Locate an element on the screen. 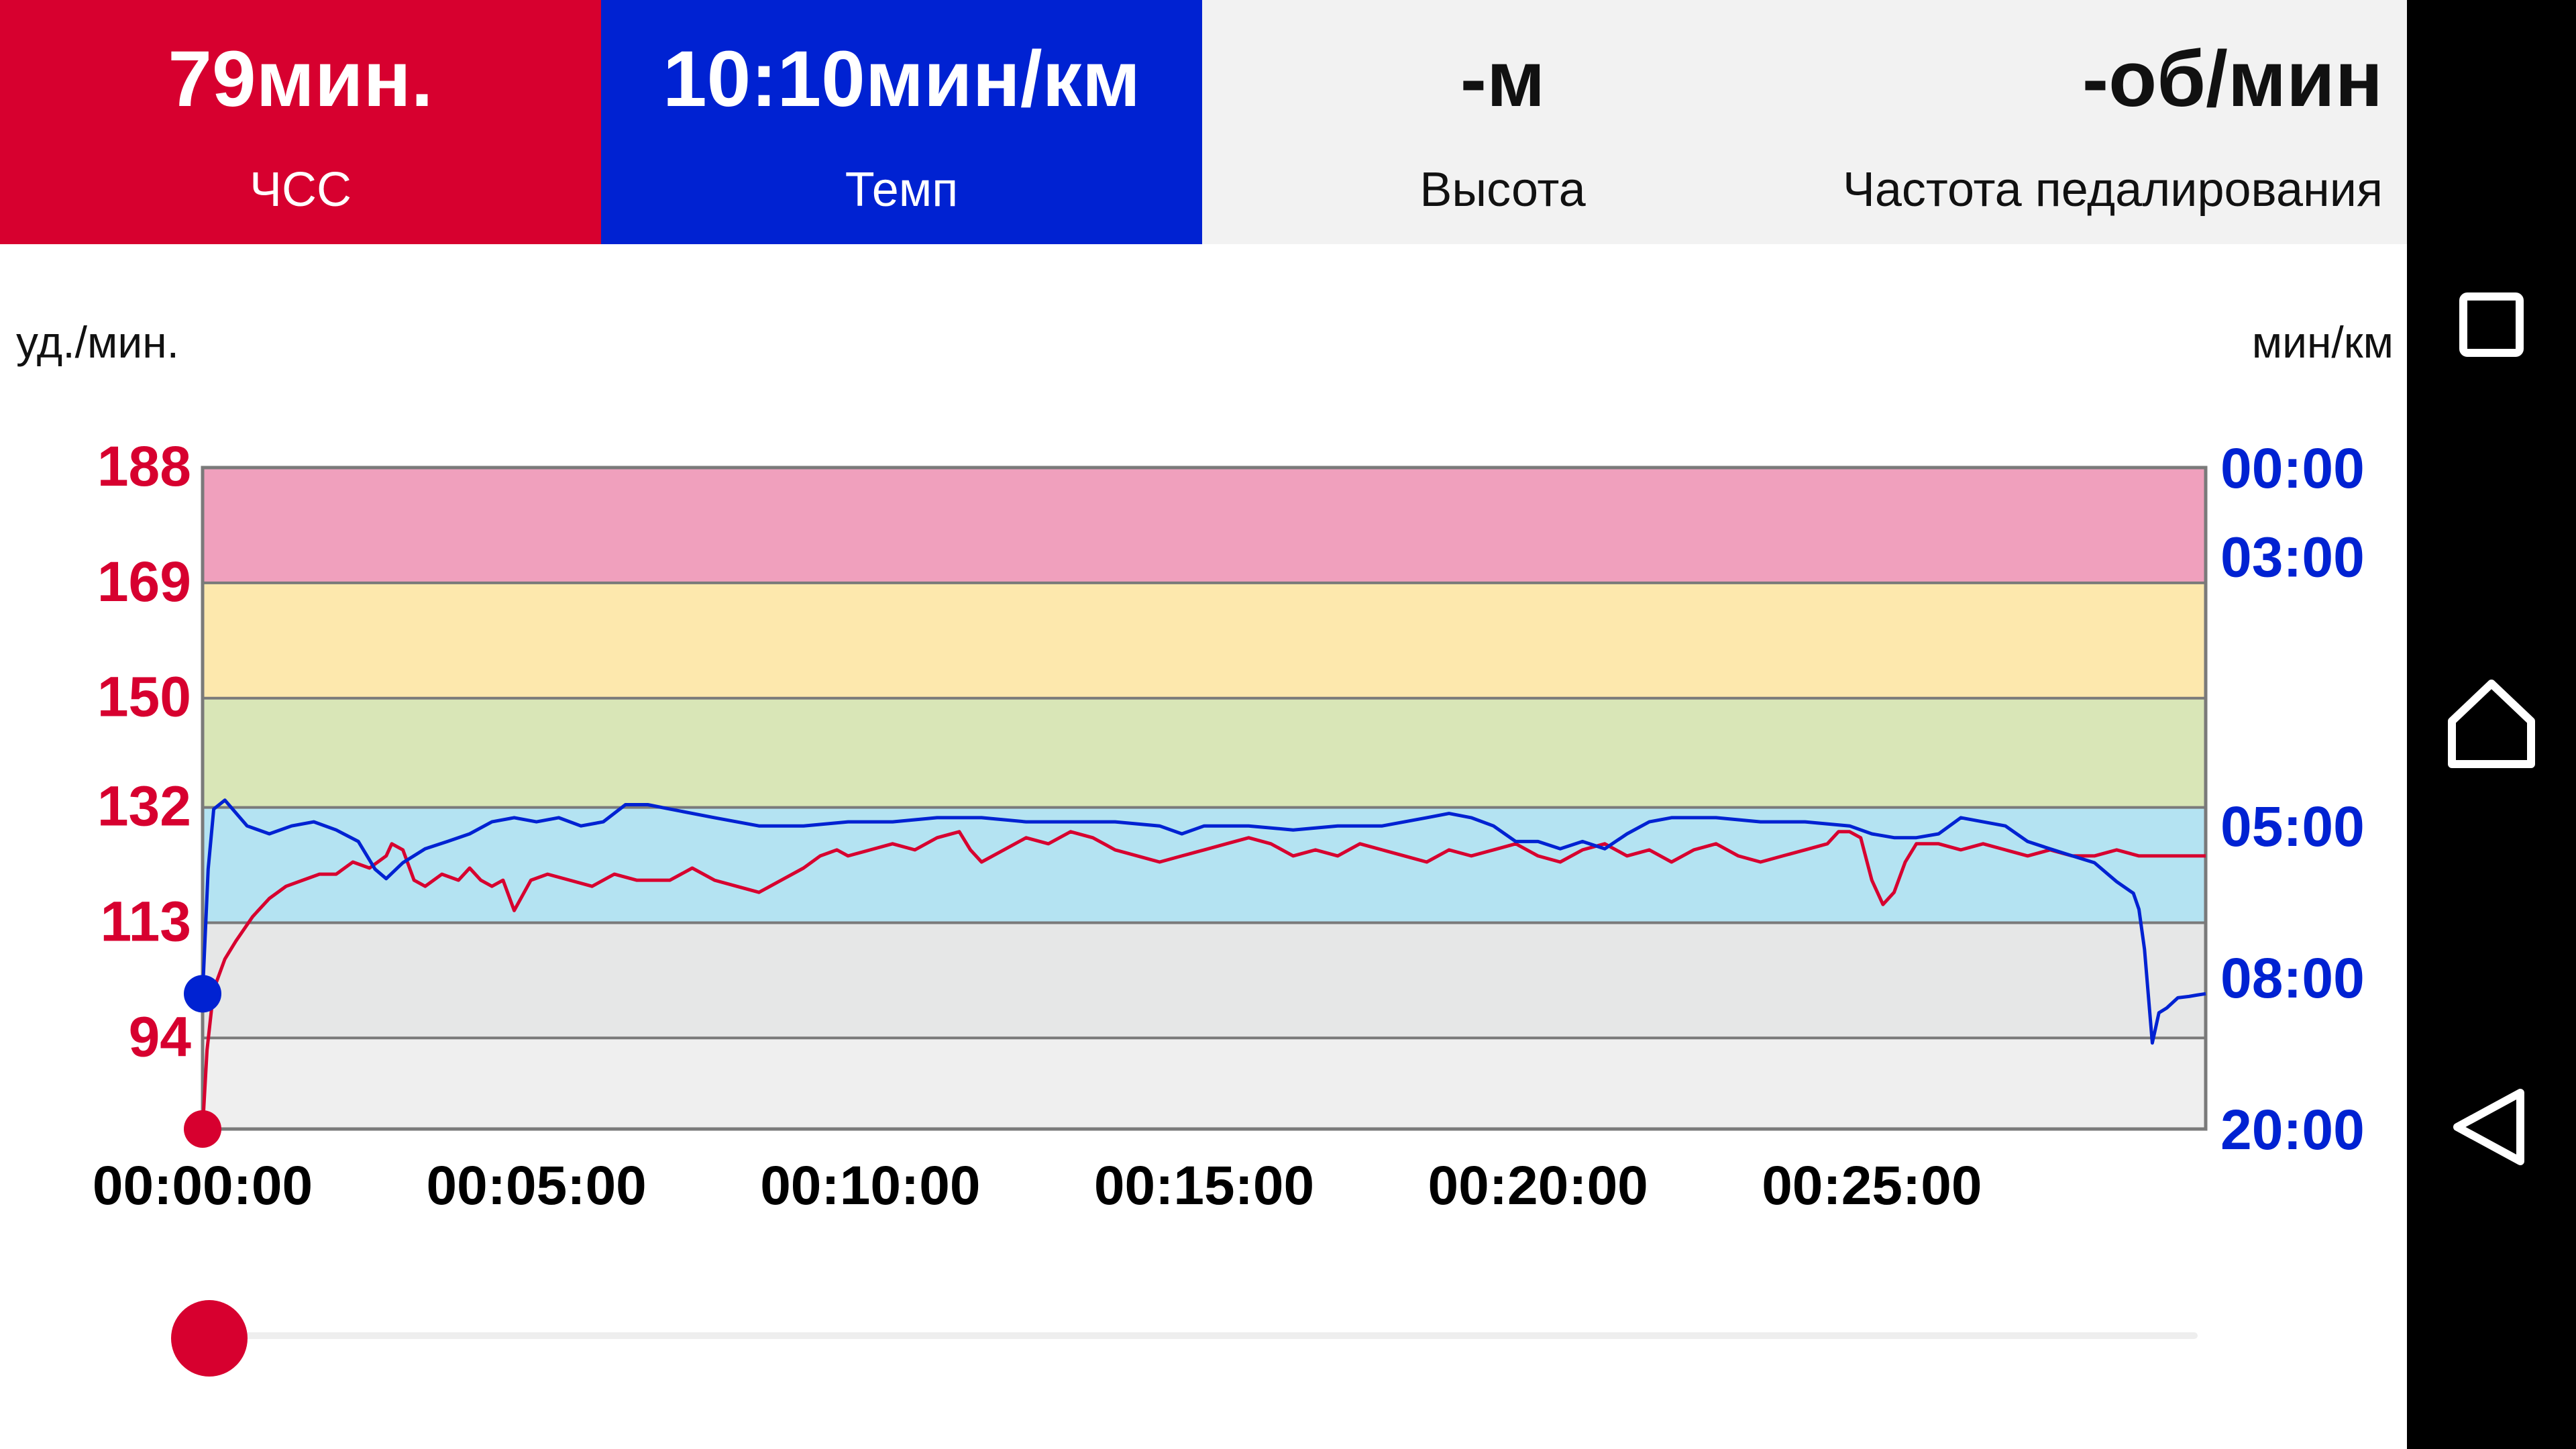 This screenshot has width=2576, height=1449. altitude-label: Высота is located at coordinates (1502, 190).